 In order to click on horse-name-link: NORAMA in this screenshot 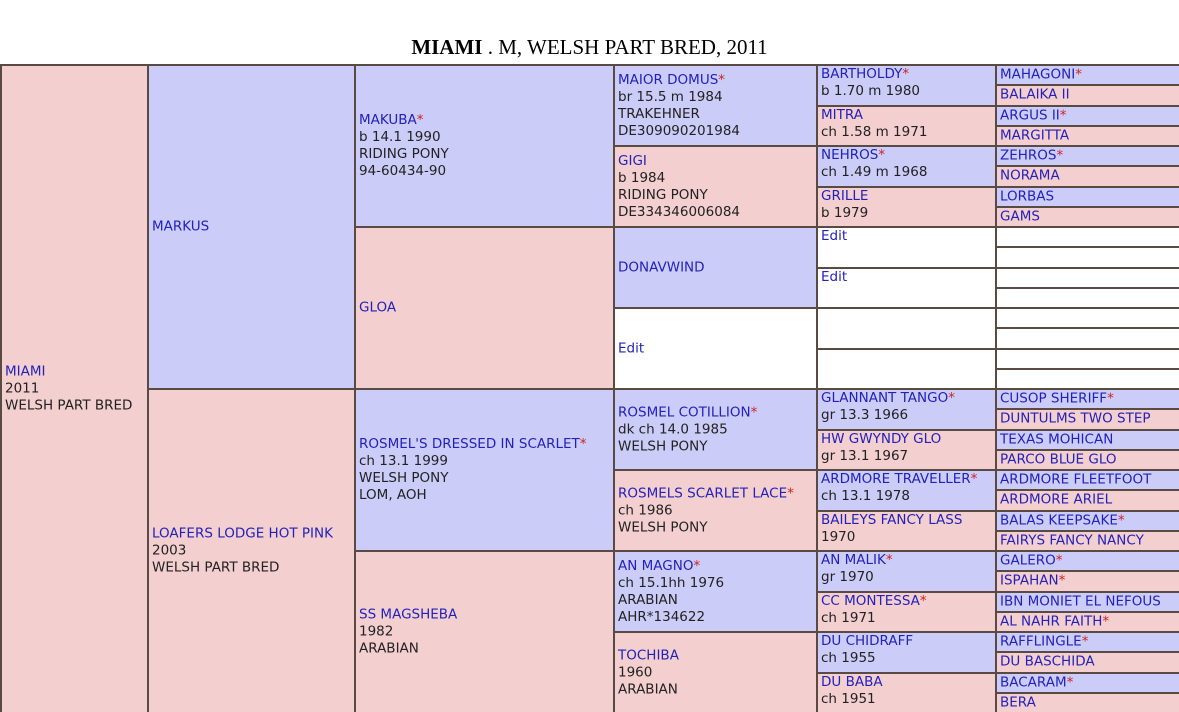, I will do `click(1030, 175)`.